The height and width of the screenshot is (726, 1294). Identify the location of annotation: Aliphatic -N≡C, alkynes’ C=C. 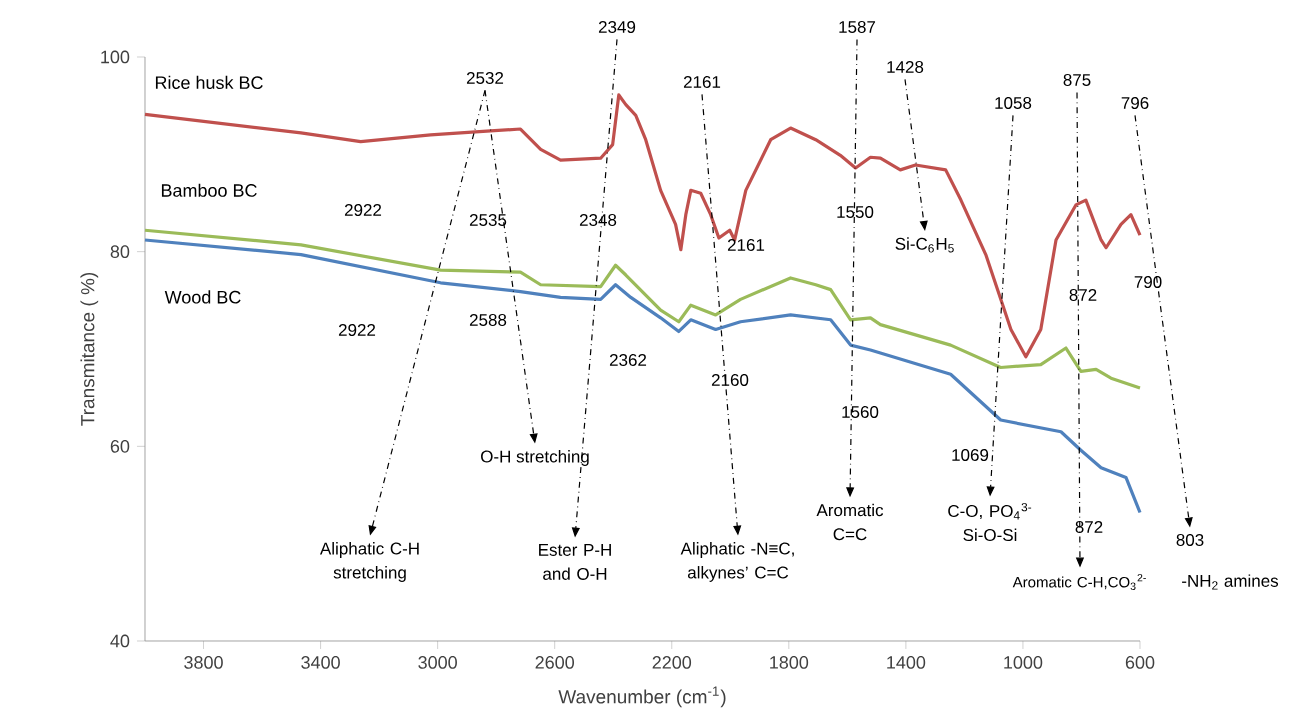
(737, 562).